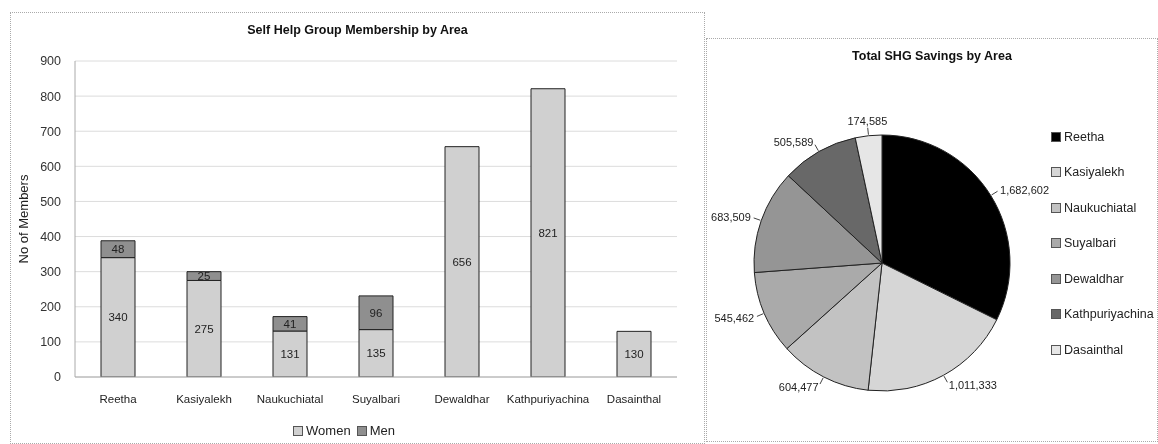 This screenshot has width=1158, height=444. I want to click on data-label: 340, so click(118, 317).